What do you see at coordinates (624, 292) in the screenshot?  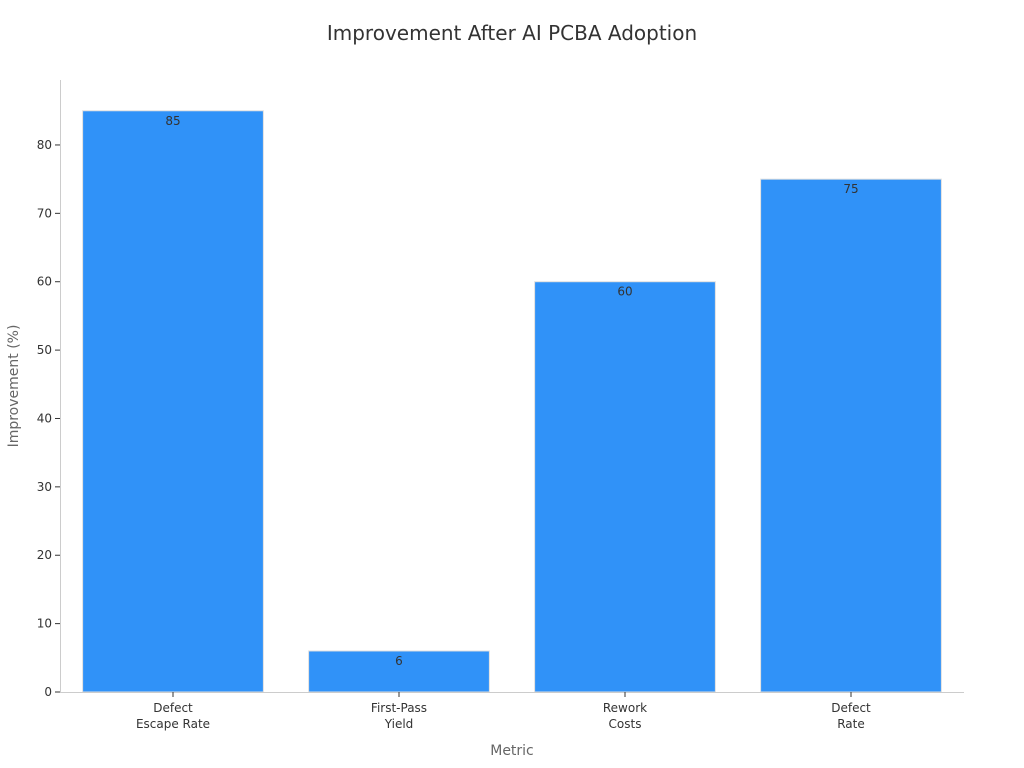 I see `data-label: 60` at bounding box center [624, 292].